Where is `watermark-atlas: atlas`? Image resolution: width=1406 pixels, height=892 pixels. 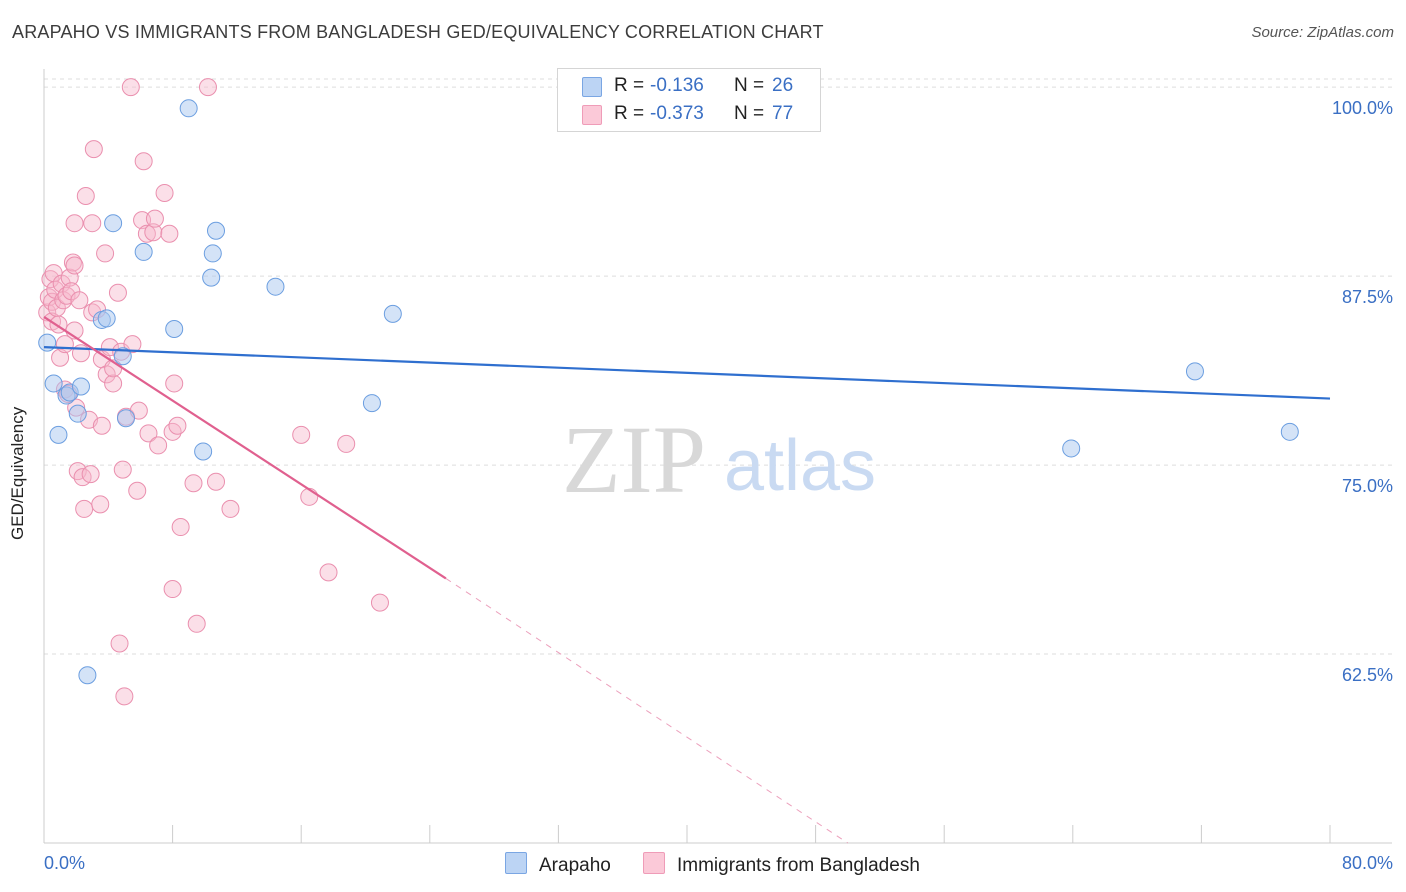
watermark-atlas: atlas is located at coordinates (800, 466).